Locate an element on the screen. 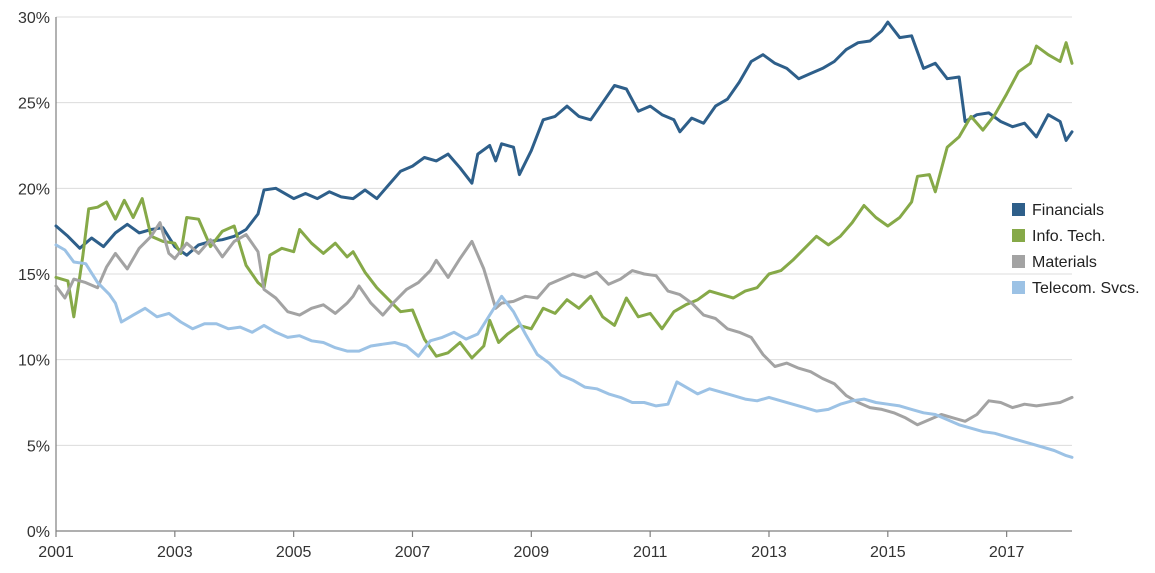  x-tick-label: 2007 is located at coordinates (413, 552).